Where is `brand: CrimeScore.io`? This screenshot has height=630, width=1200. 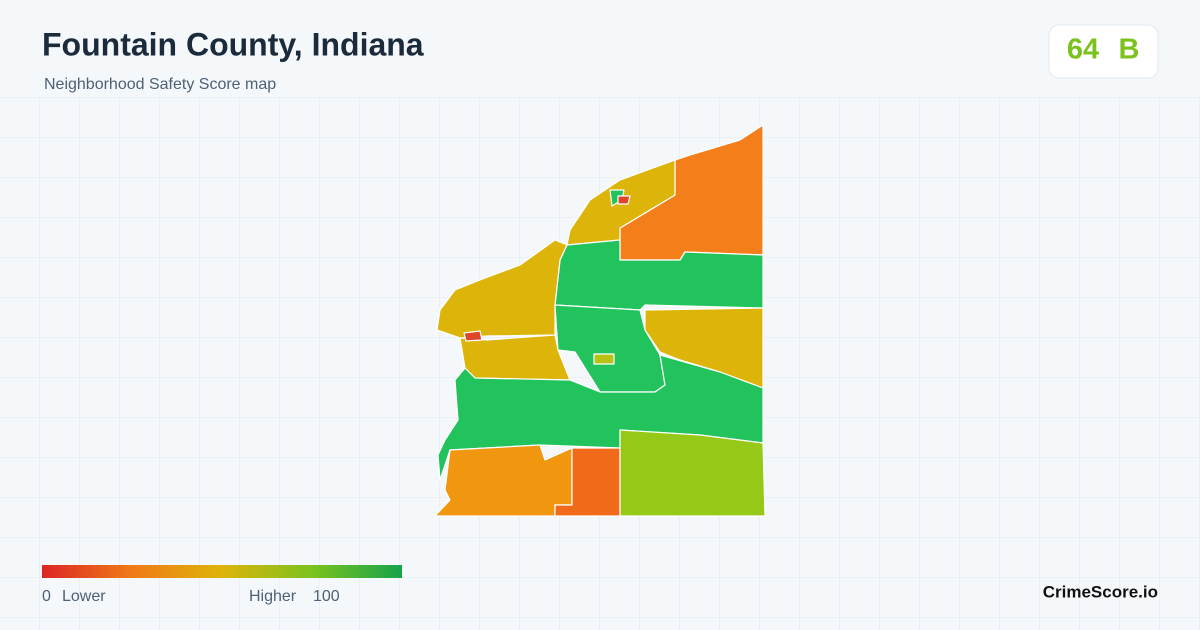 brand: CrimeScore.io is located at coordinates (1100, 591).